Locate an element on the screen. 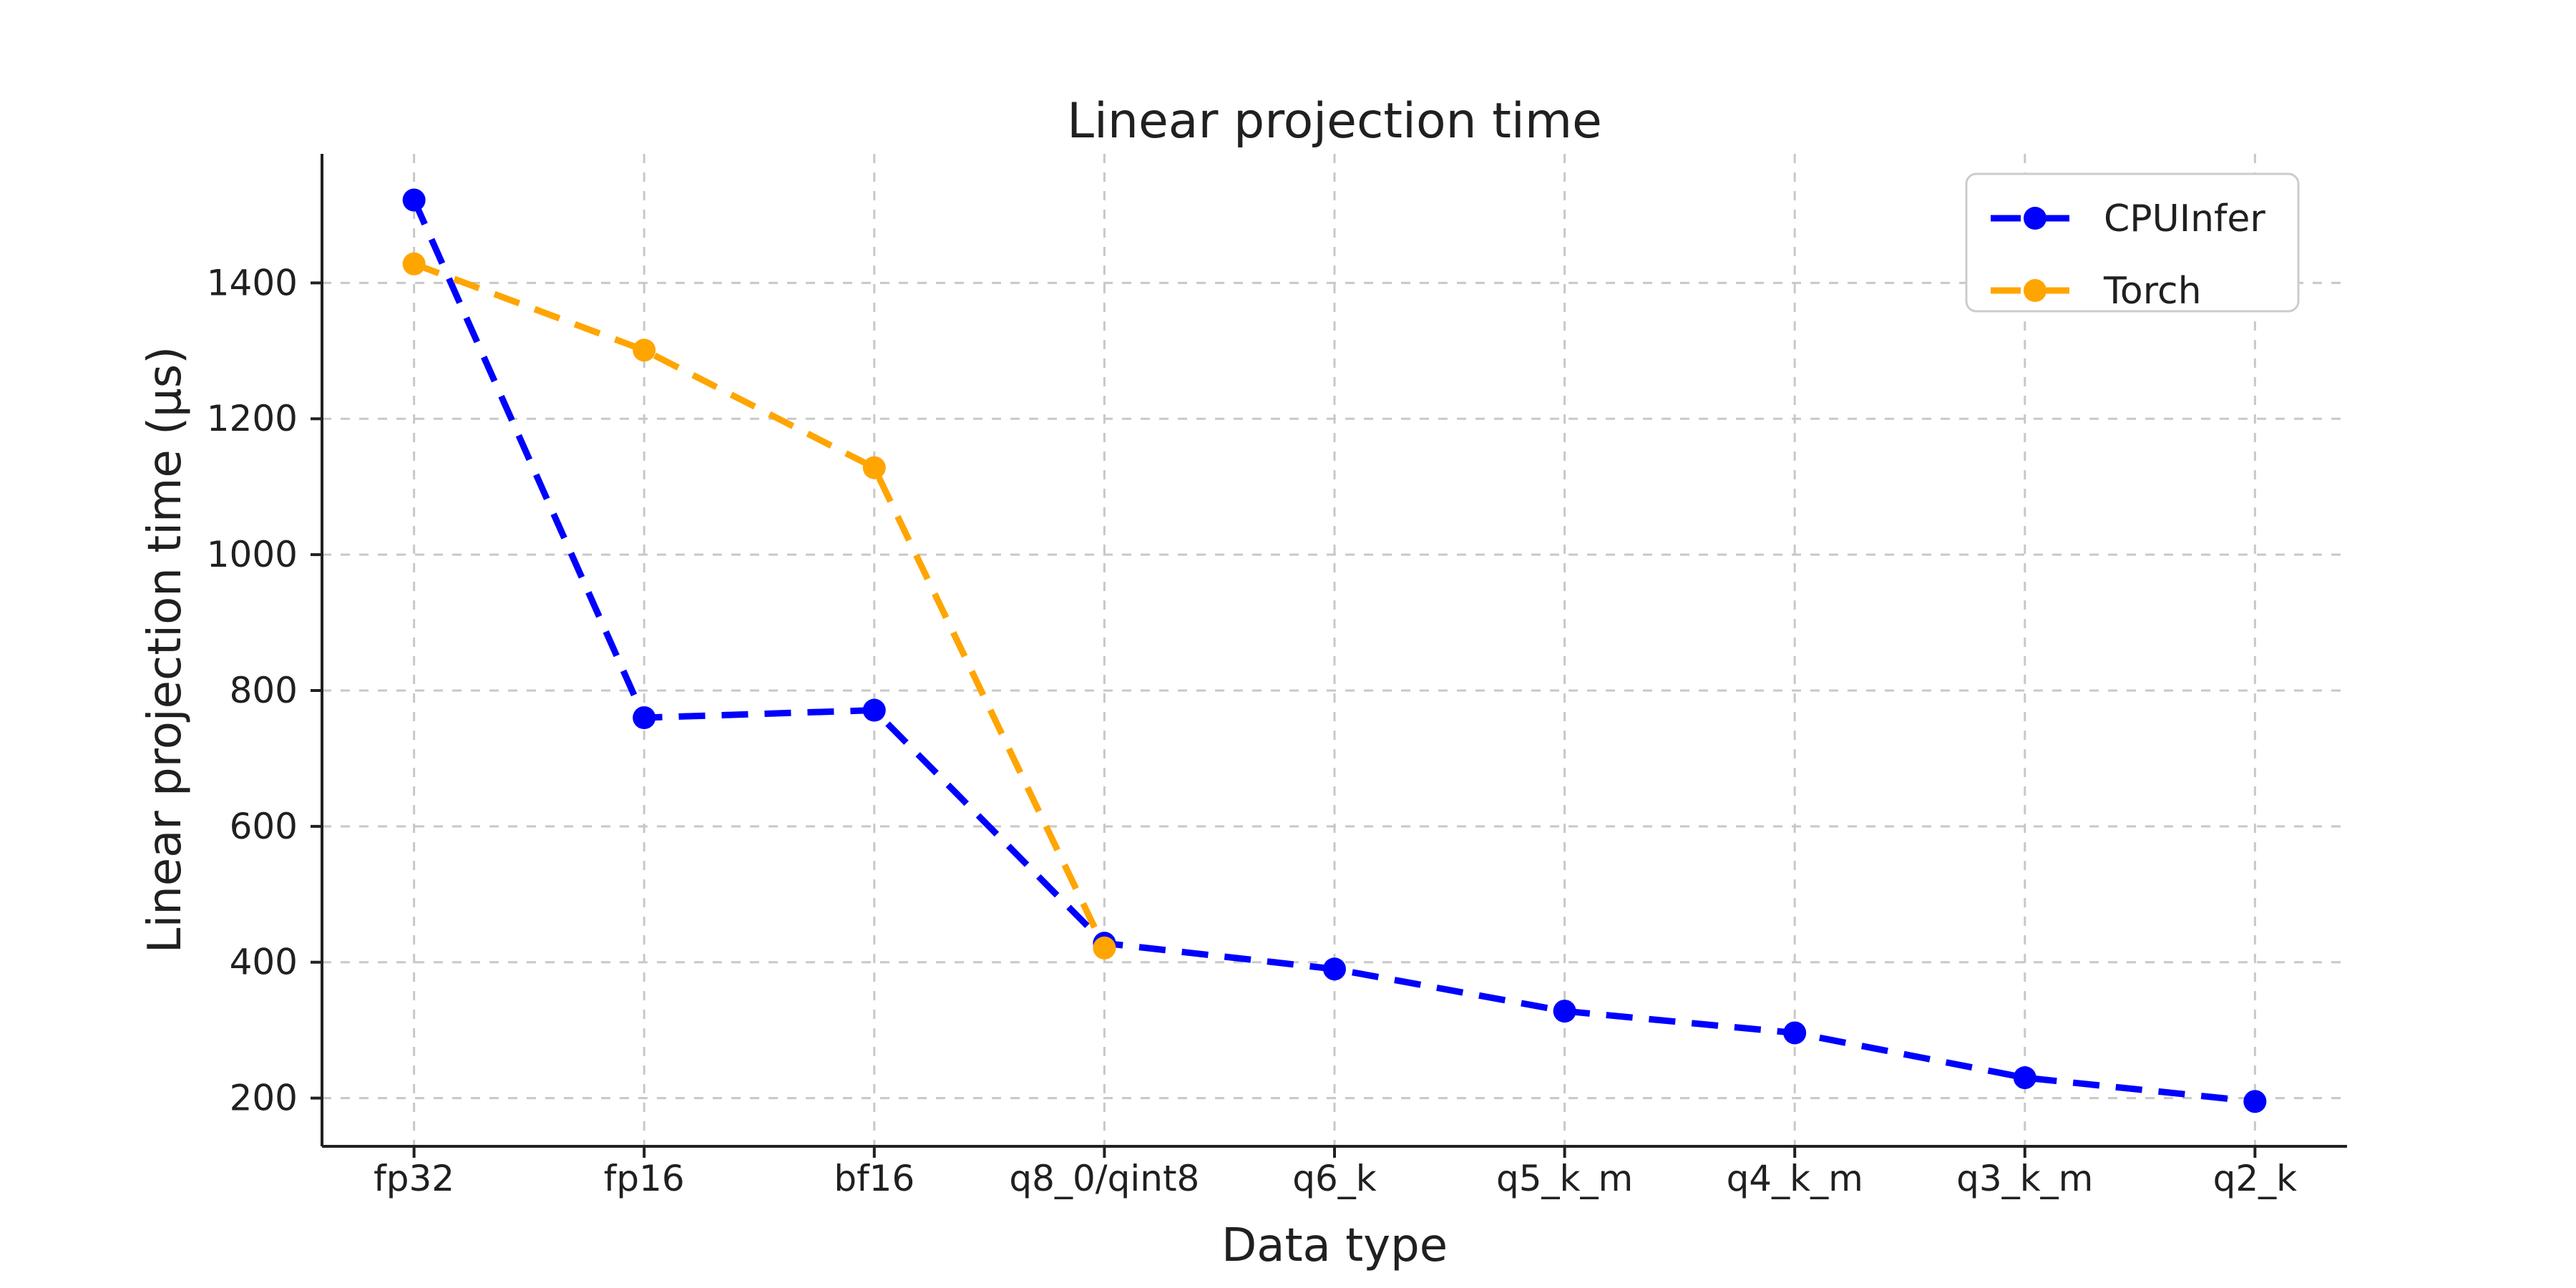 This screenshot has width=2576, height=1288. y-axis-label: Linear projection time (μs) is located at coordinates (165, 649).